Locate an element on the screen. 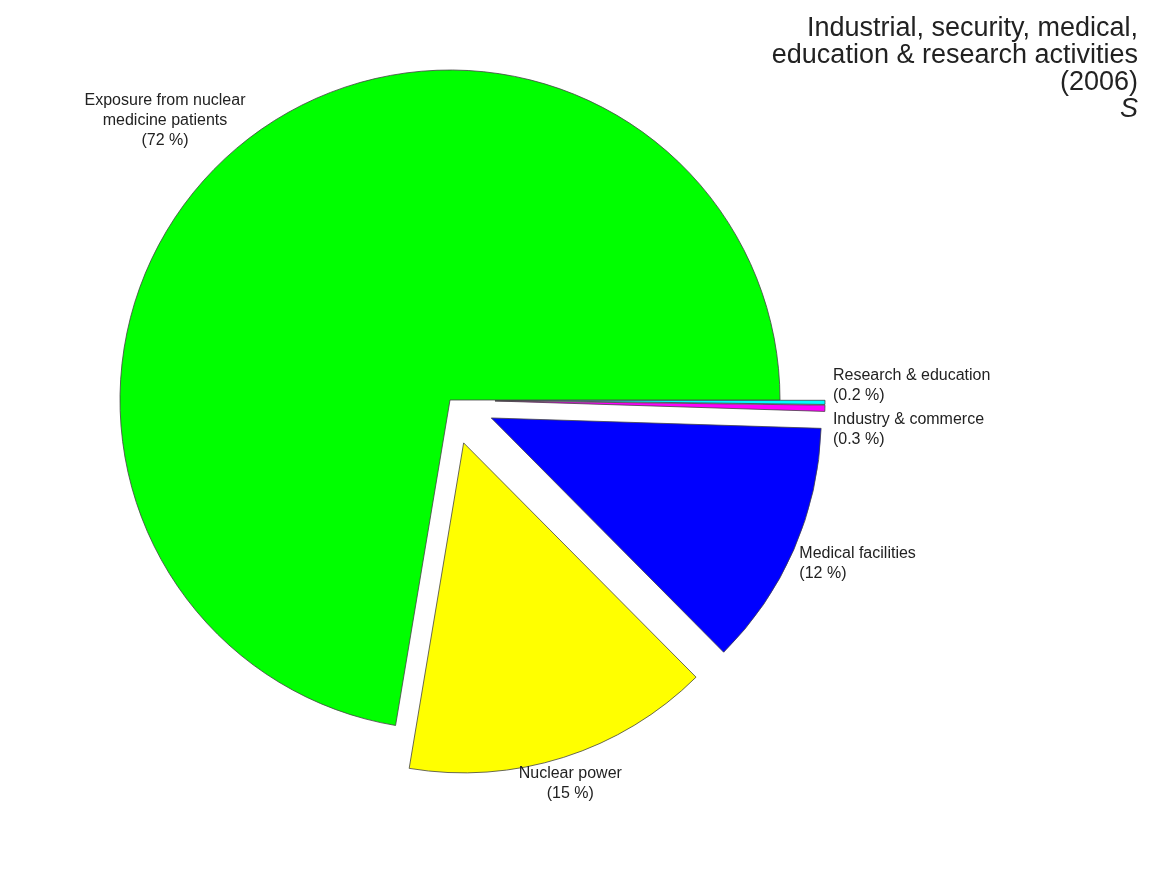 Image resolution: width=1149 pixels, height=879 pixels. data-label: (72 %) is located at coordinates (165, 139).